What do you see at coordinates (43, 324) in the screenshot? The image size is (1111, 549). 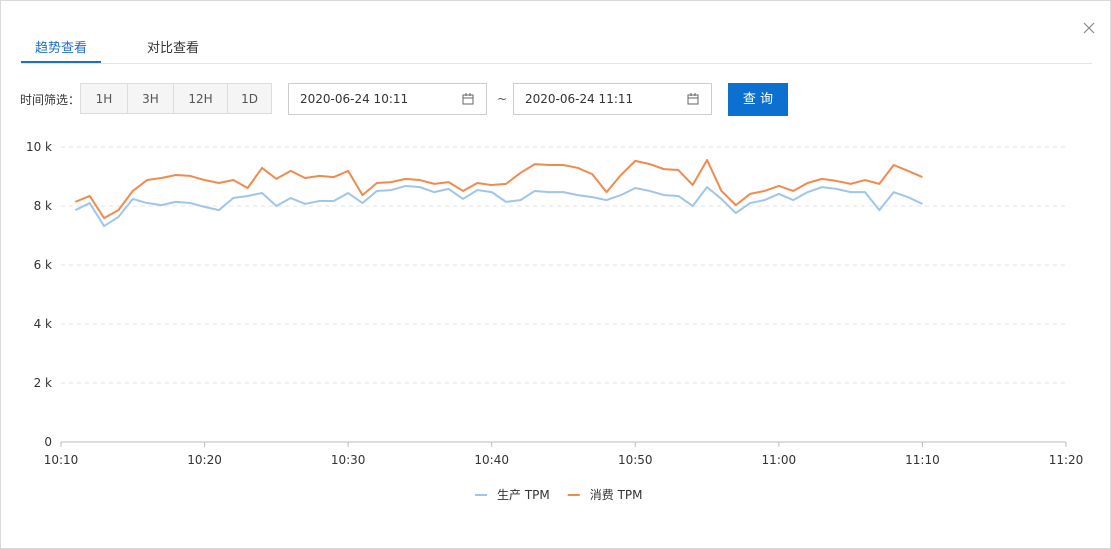 I see `y-tick-label: 4 k` at bounding box center [43, 324].